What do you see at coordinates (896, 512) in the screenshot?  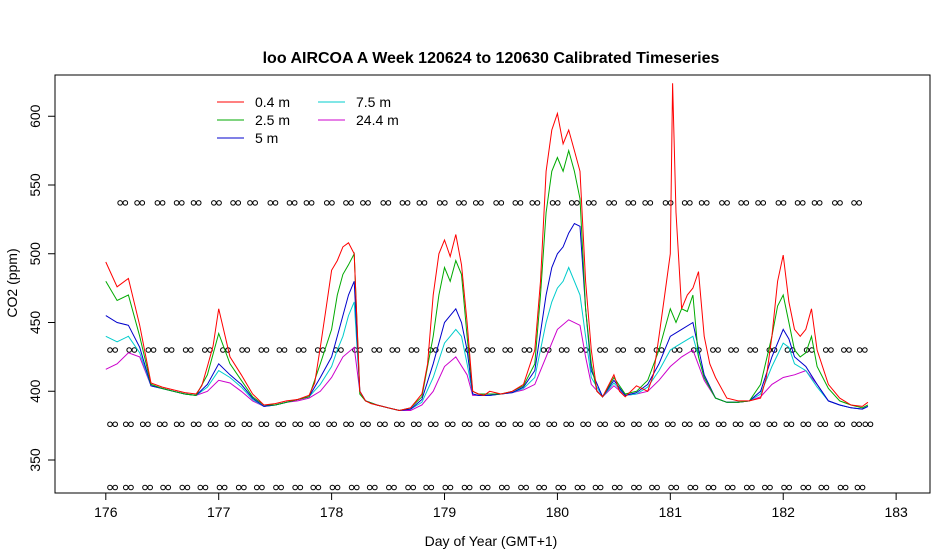 I see `x-tick-label: 183` at bounding box center [896, 512].